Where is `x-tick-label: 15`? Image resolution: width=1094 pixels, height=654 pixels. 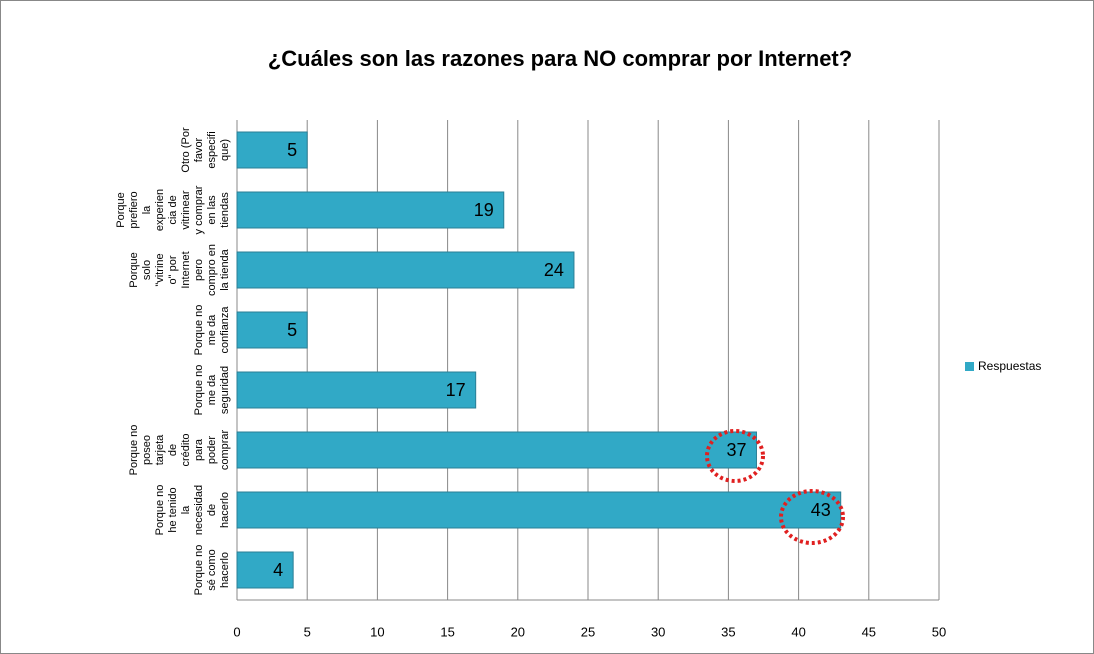 x-tick-label: 15 is located at coordinates (447, 631).